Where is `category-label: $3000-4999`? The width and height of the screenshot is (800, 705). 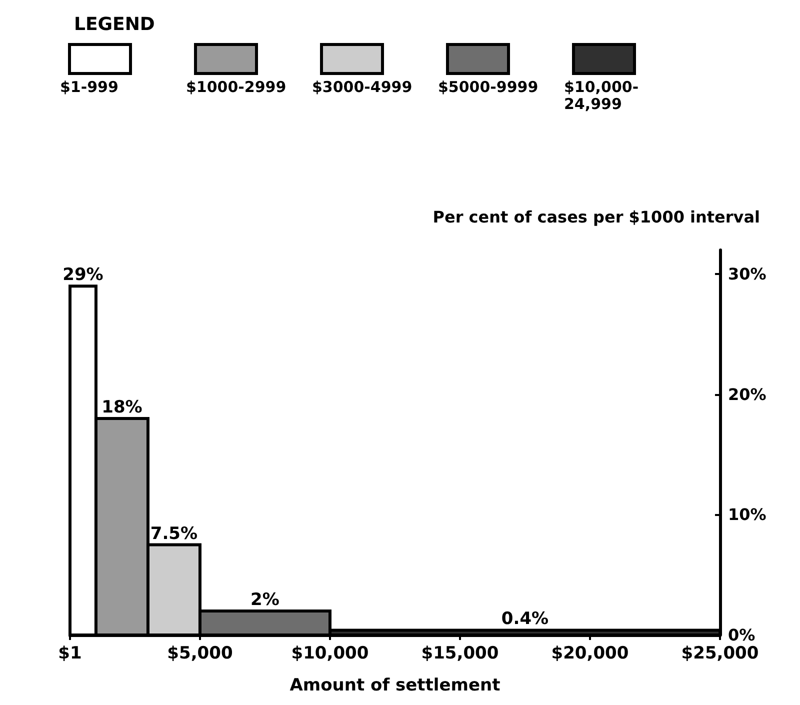
category-label: $3000-4999 is located at coordinates (362, 87).